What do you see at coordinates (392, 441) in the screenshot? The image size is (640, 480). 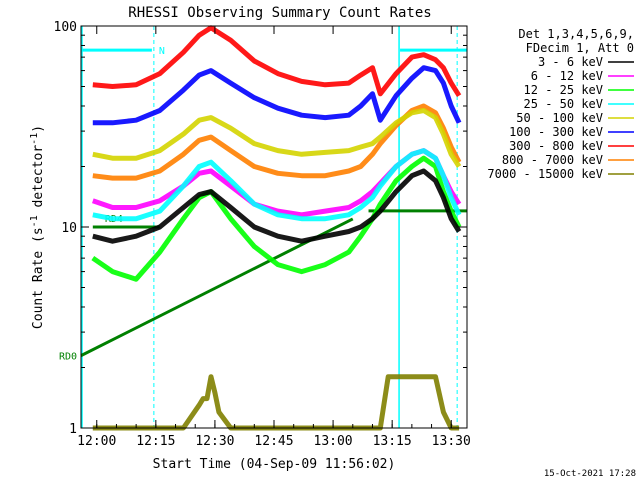 I see `x-tick-label: 13:15` at bounding box center [392, 441].